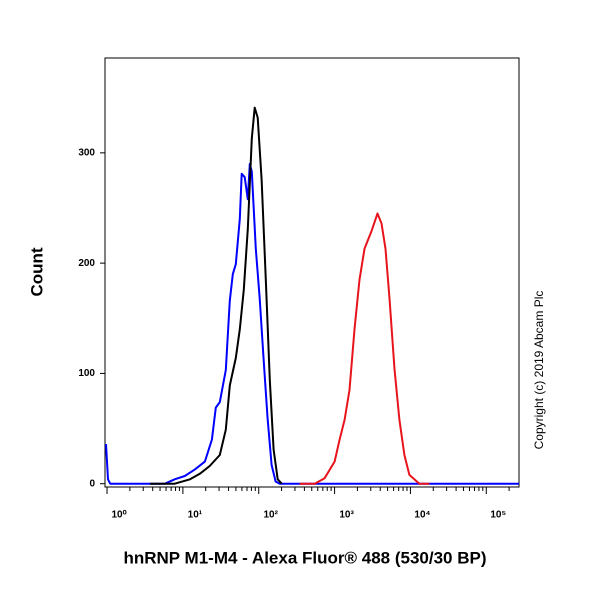  Describe the element at coordinates (539, 370) in the screenshot. I see `copyright-note: Copyright (c) 2019 Abcam Plc` at that location.